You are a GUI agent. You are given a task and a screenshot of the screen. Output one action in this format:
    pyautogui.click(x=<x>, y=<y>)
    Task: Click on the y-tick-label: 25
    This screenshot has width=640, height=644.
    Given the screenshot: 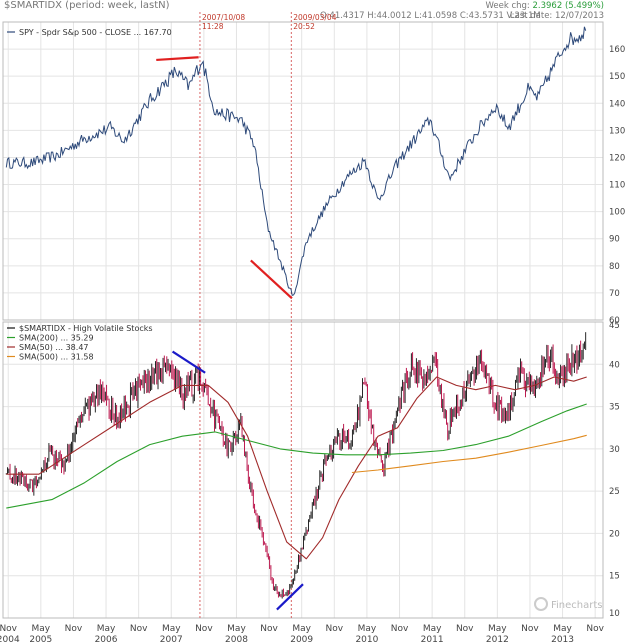 What is the action you would take?
    pyautogui.click(x=614, y=492)
    